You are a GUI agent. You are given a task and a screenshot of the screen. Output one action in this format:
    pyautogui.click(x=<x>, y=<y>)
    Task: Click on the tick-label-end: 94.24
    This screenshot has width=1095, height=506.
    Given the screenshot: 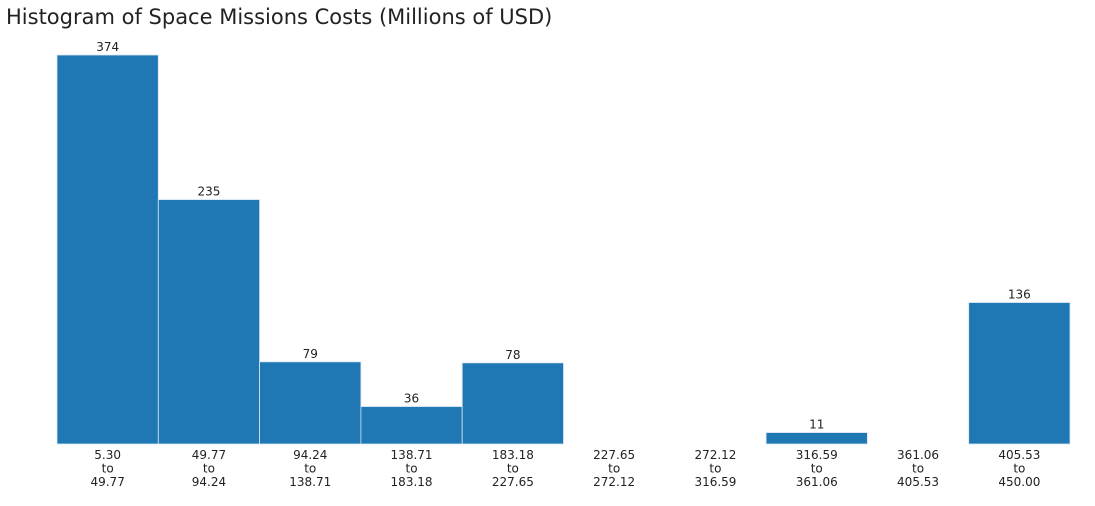 What is the action you would take?
    pyautogui.click(x=209, y=482)
    